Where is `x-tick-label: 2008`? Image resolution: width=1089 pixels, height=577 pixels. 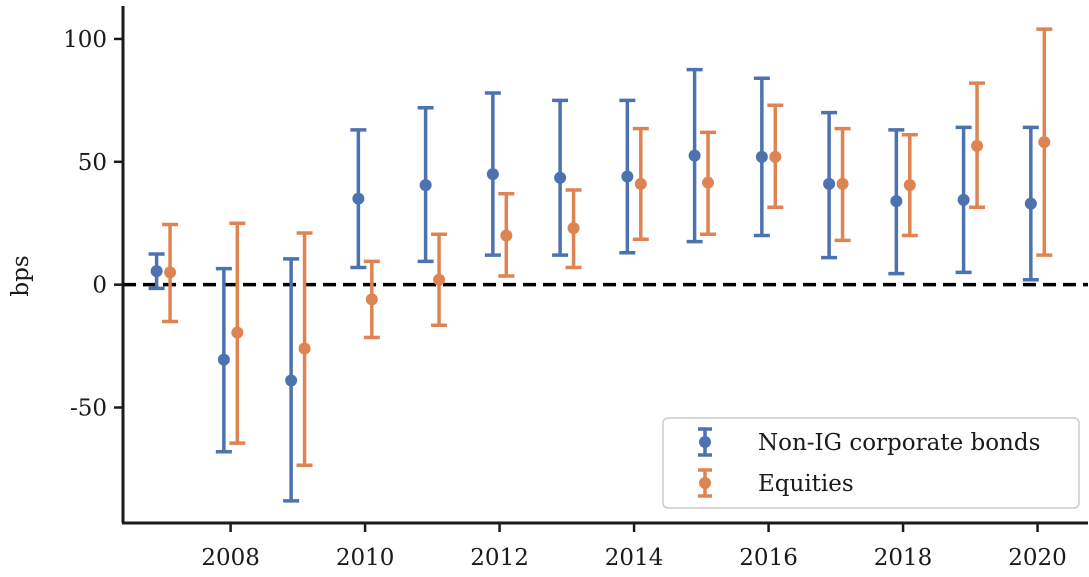 x-tick-label: 2008 is located at coordinates (230, 558).